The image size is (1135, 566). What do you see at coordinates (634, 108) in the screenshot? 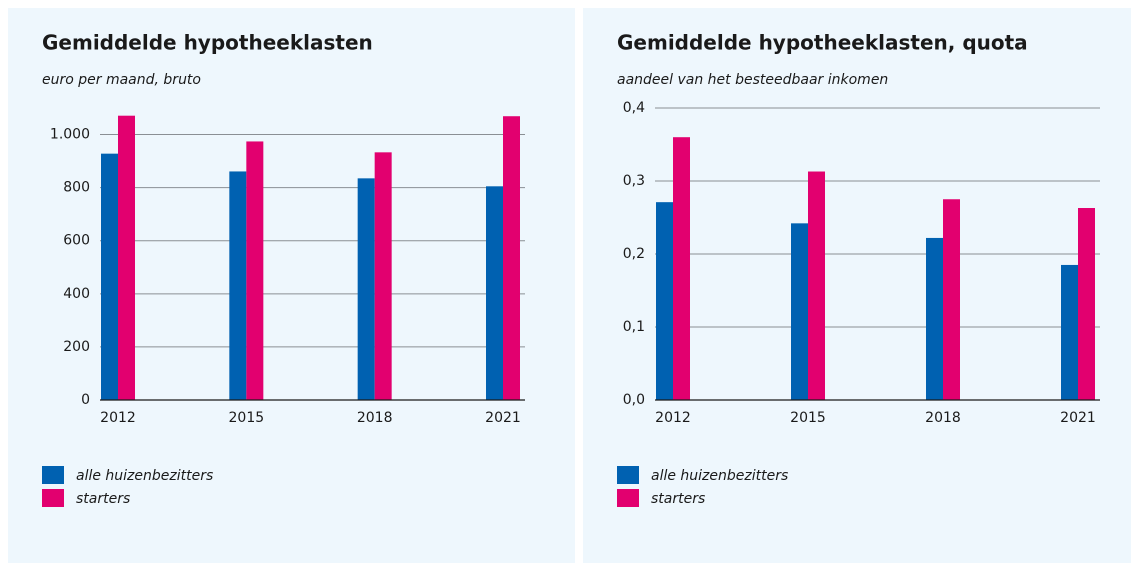
I see `y-tick-label: 0,4` at bounding box center [634, 108].